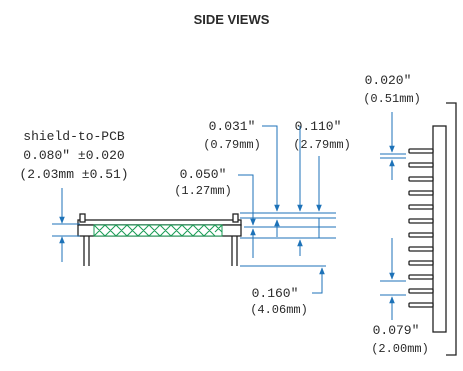 The width and height of the screenshot is (463, 371). Describe the element at coordinates (287, 278) in the screenshot. I see `dimension-0-160: 0.160″ (4.06mm)` at that location.